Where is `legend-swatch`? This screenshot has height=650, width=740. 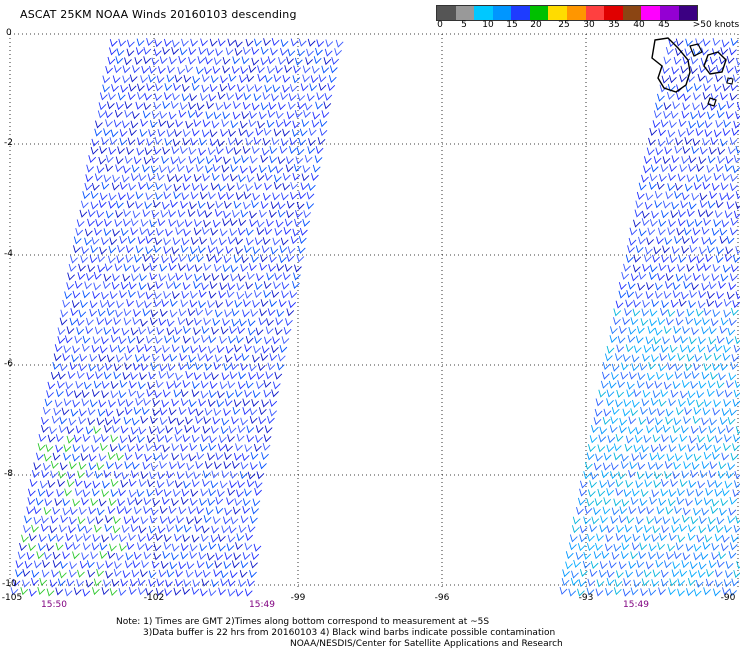 legend-swatch is located at coordinates (502, 13).